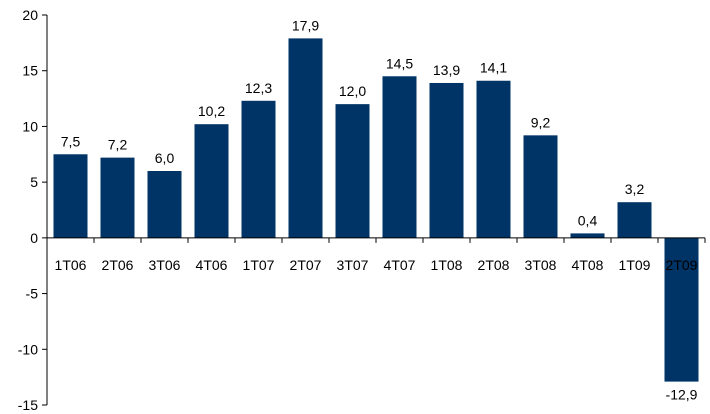 Image resolution: width=710 pixels, height=414 pixels. What do you see at coordinates (541, 265) in the screenshot?
I see `category-label: 3T08` at bounding box center [541, 265].